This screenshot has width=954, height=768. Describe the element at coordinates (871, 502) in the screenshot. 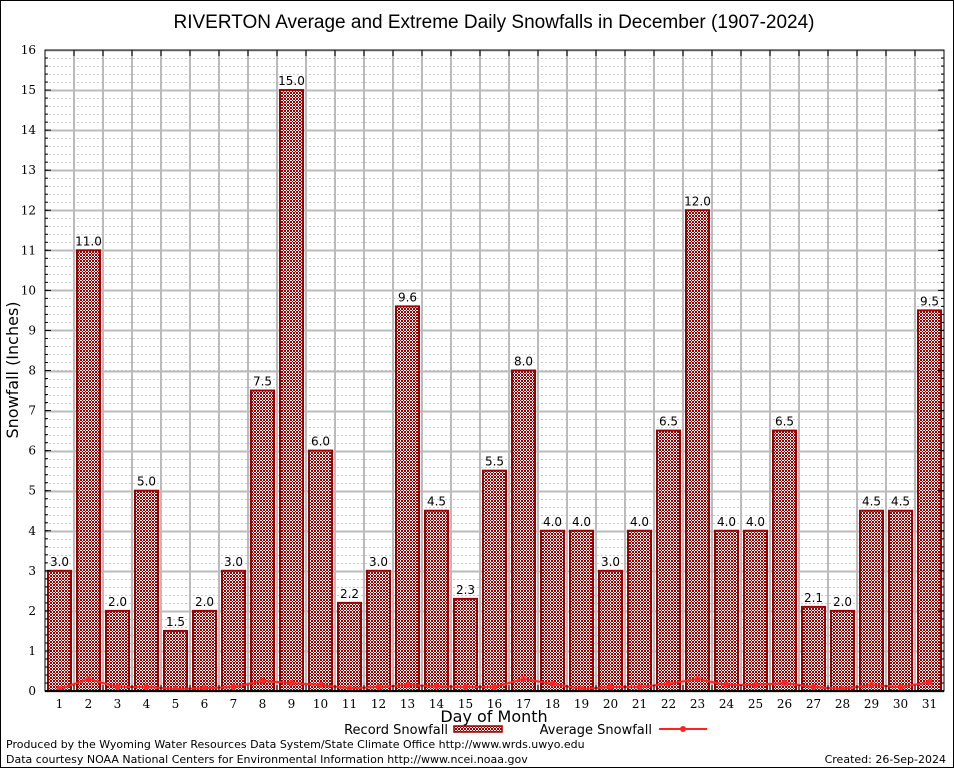

I see `bar-label-day-29: 4.5` at that location.